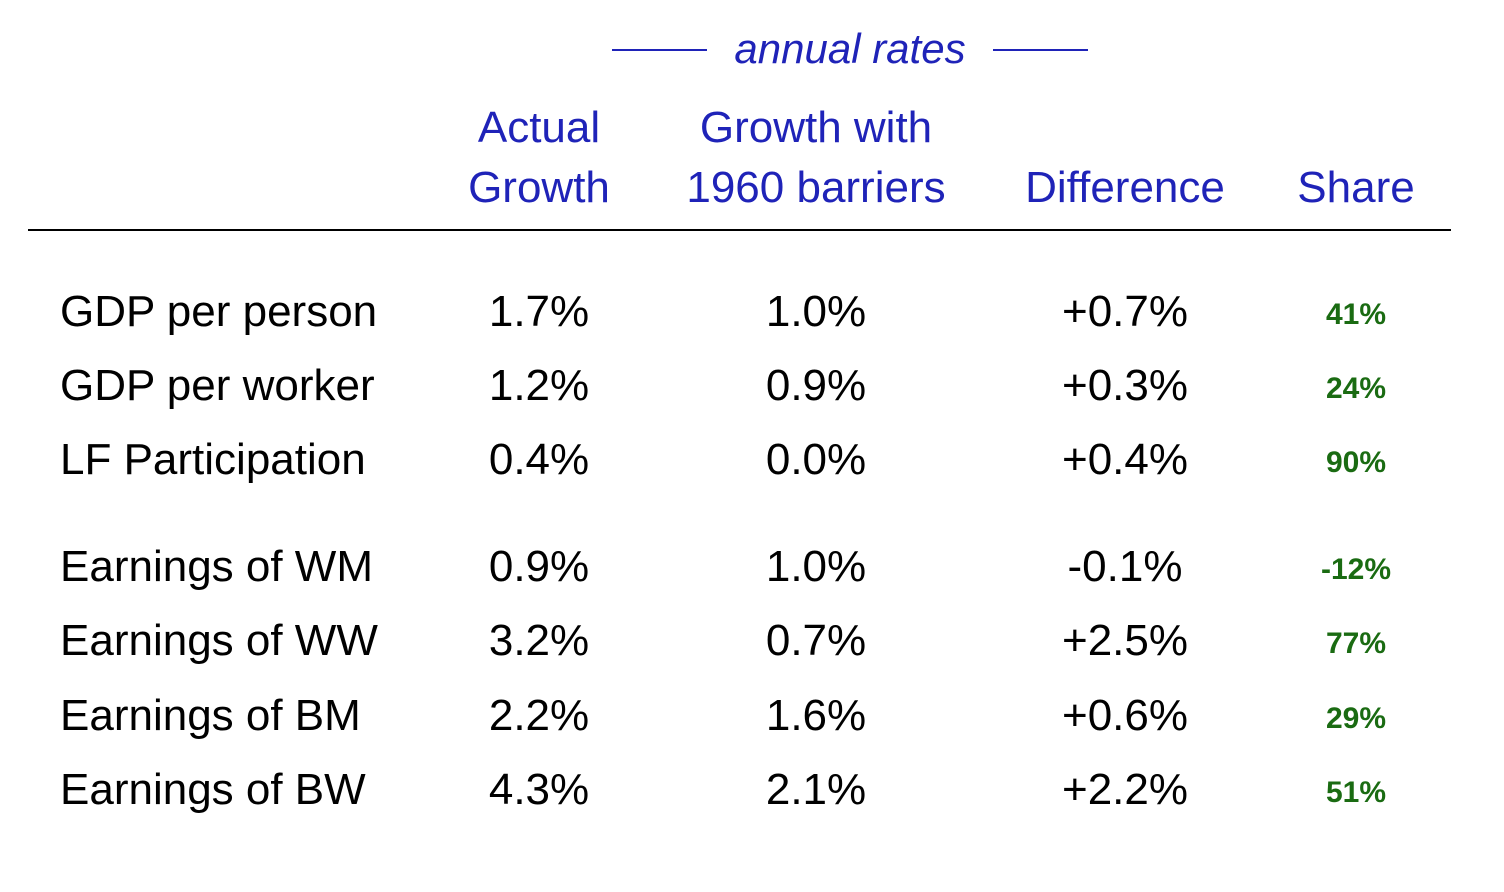  What do you see at coordinates (816, 640) in the screenshot?
I see `barriers-growth-value: 0.7%` at bounding box center [816, 640].